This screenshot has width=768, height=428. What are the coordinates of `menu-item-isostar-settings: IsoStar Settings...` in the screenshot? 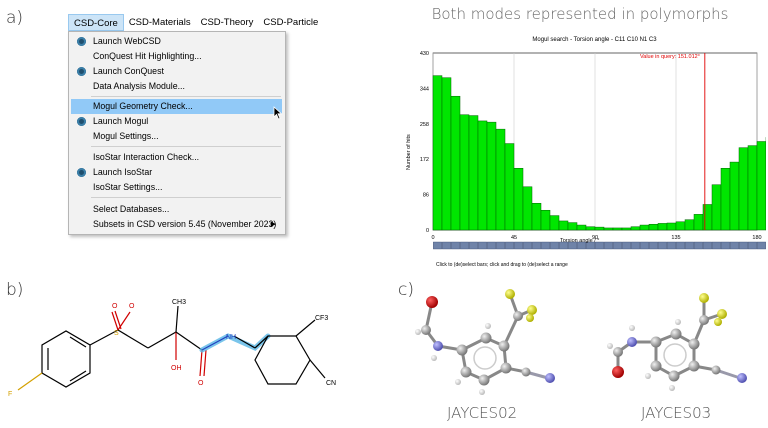 It's located at (176, 187).